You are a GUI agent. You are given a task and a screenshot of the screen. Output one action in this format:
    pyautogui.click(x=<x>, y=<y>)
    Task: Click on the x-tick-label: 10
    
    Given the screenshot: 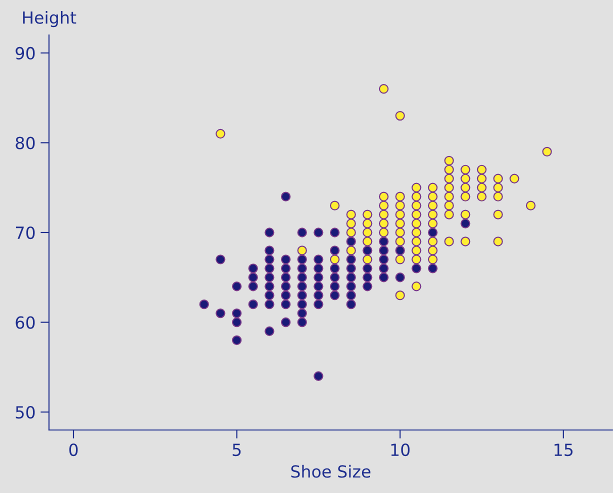 What is the action you would take?
    pyautogui.click(x=400, y=449)
    